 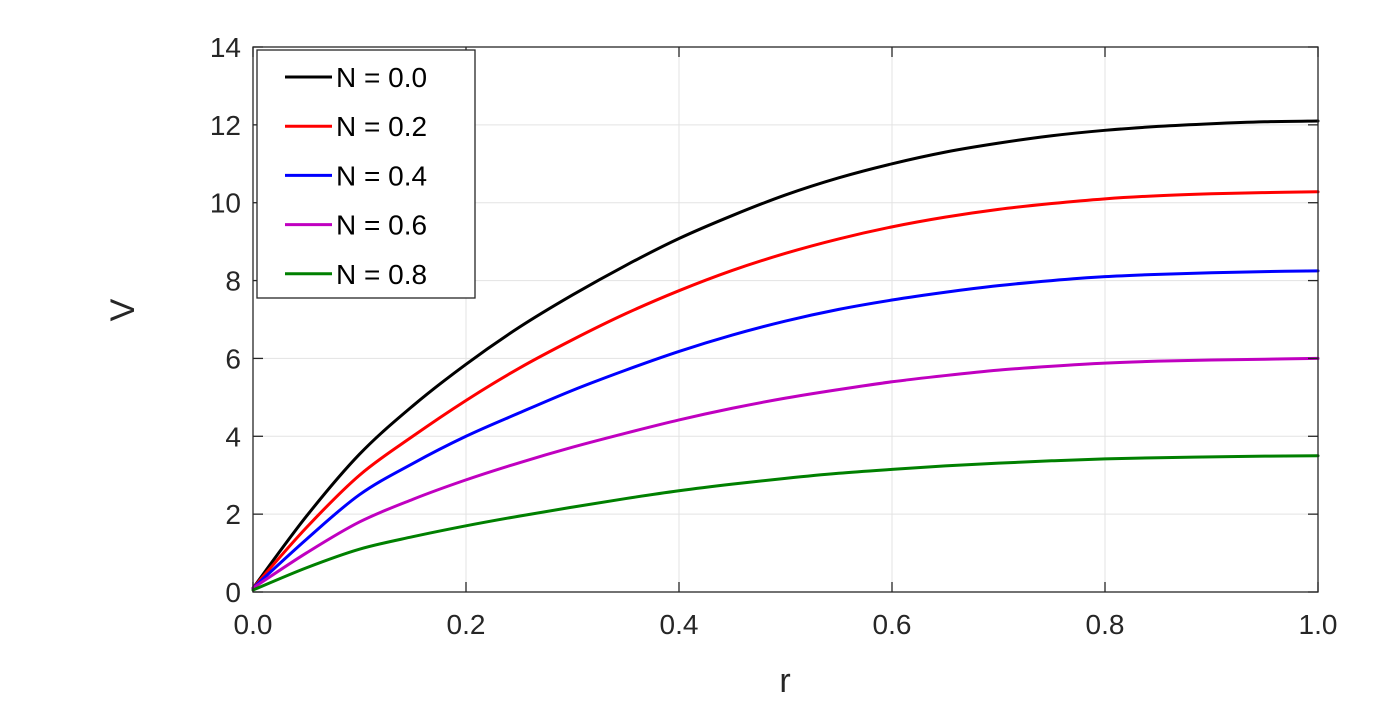 I want to click on x-axis-label: r, so click(x=784, y=681).